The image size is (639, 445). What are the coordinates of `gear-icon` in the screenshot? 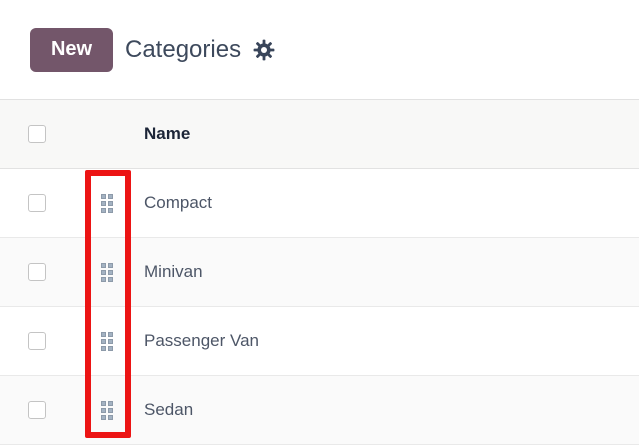 It's located at (264, 50).